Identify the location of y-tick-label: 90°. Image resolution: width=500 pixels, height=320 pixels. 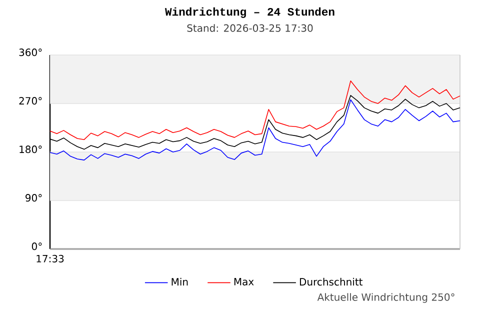
(34, 198).